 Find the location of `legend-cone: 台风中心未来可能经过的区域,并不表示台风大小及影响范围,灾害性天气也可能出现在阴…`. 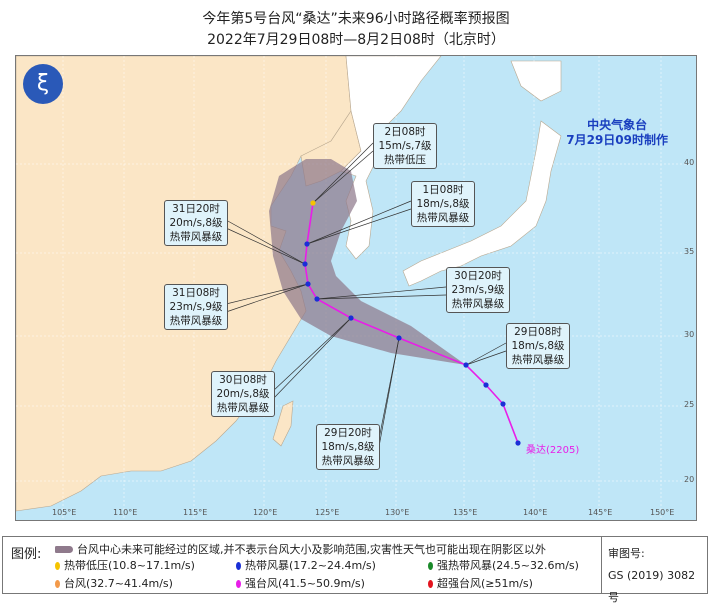

legend-cone: 台风中心未来可能经过的区域,并不表示台风大小及影响范围,灾害性天气也可能出现在阴… is located at coordinates (300, 549).